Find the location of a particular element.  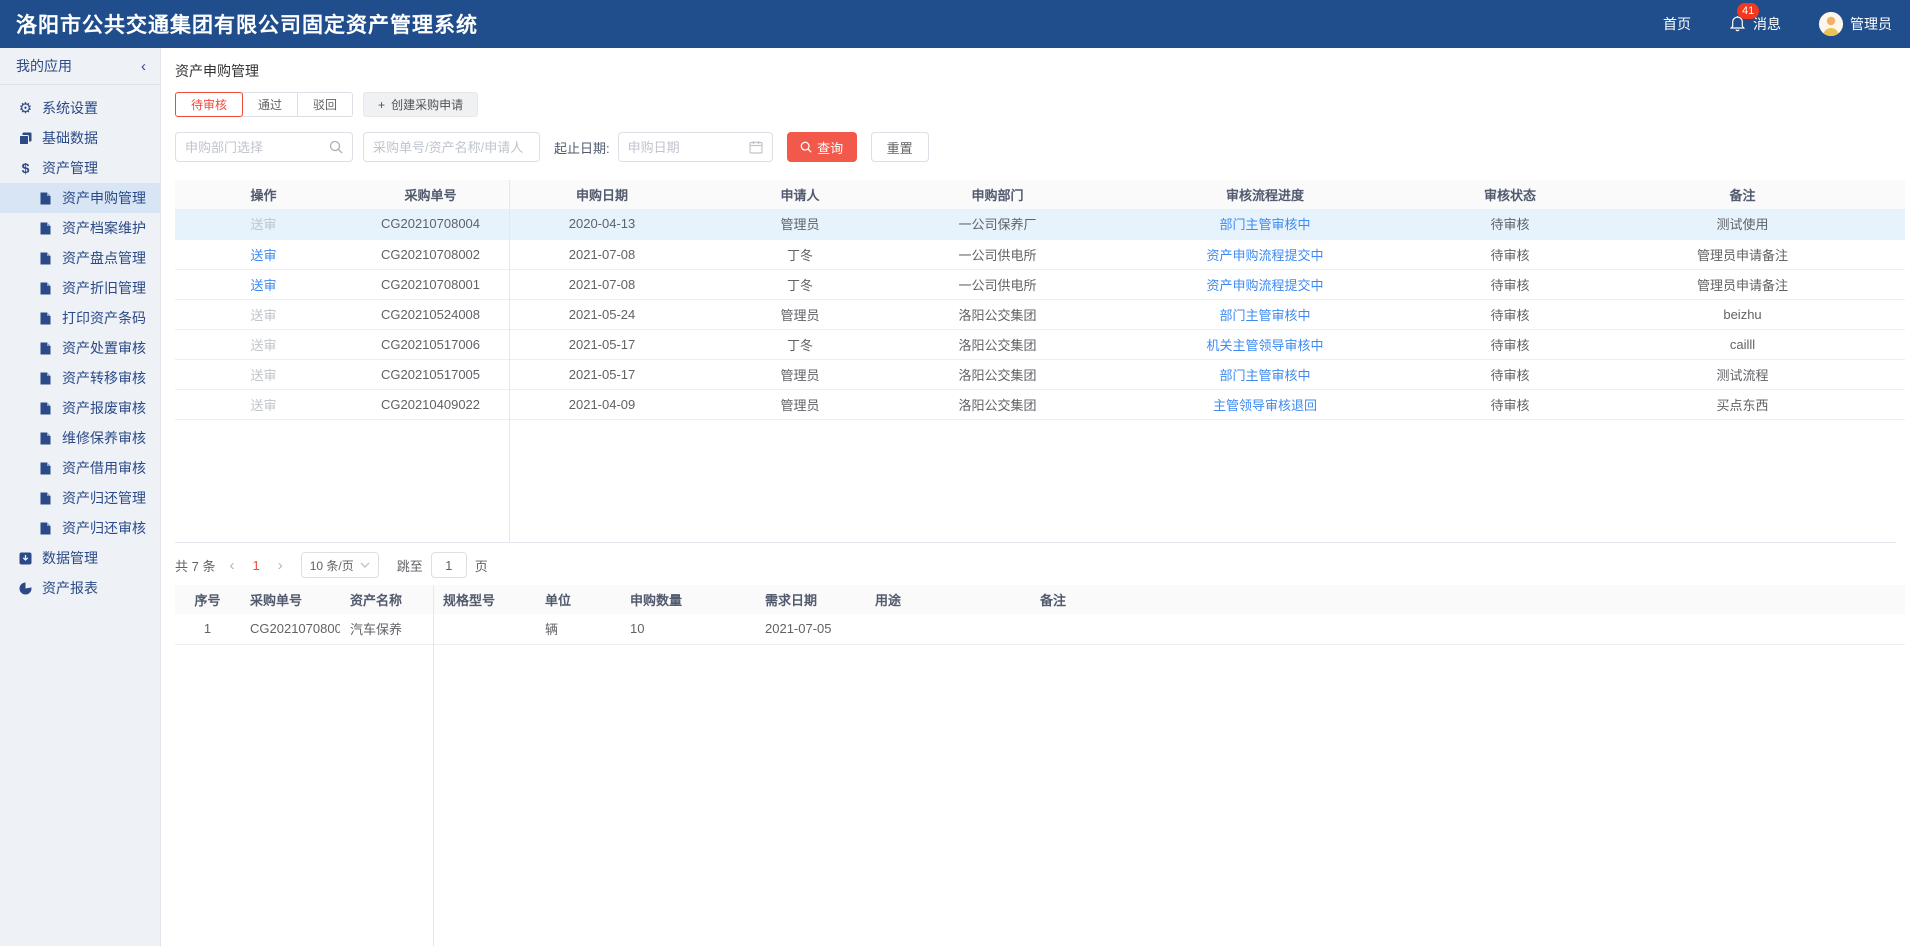

date-input-wrap is located at coordinates (695, 147).